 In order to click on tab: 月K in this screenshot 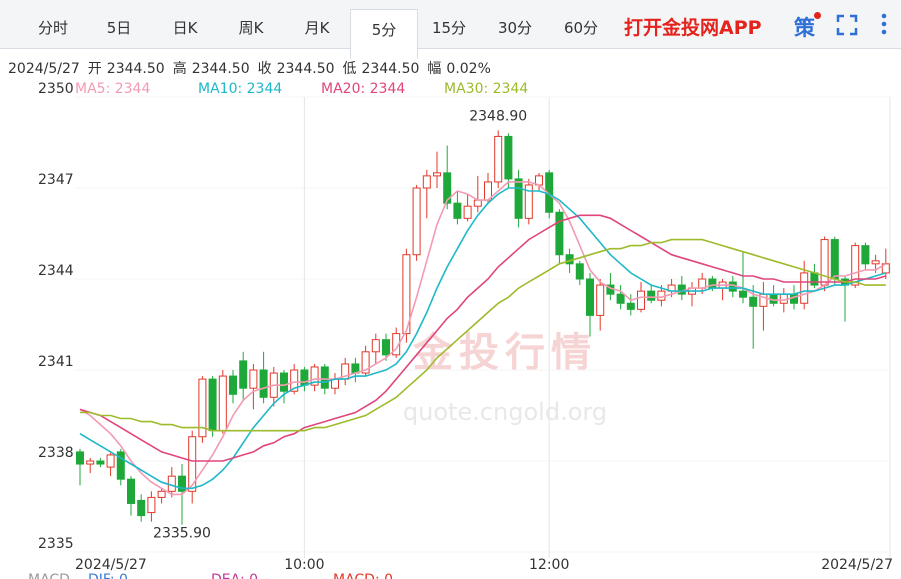, I will do `click(317, 28)`.